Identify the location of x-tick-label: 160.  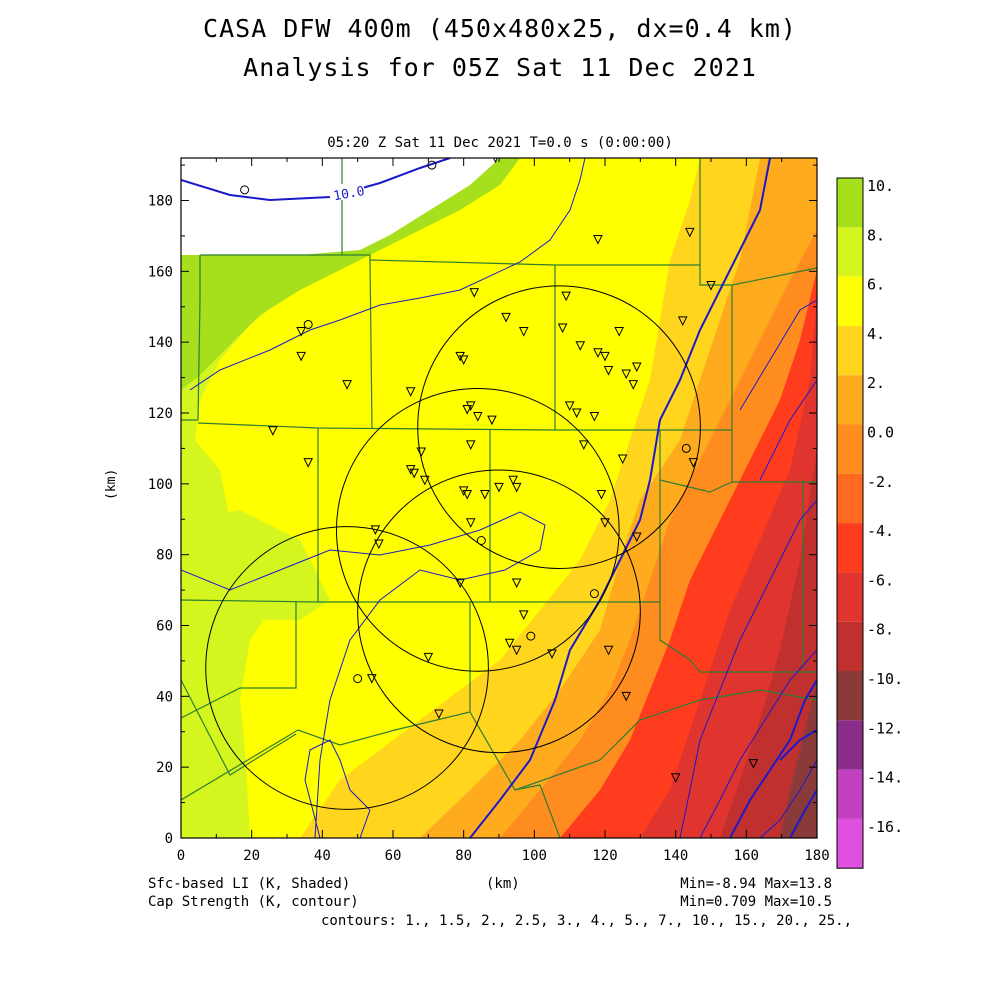
(746, 856).